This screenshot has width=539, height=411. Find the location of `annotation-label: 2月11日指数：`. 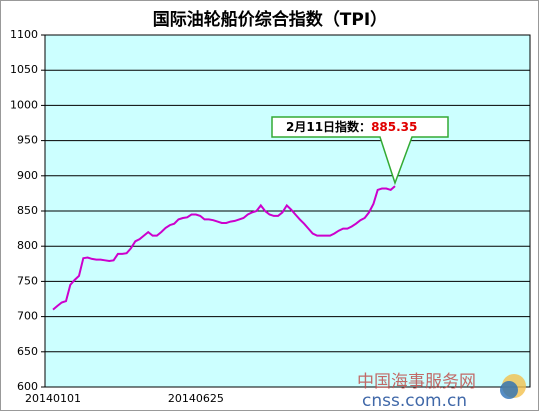

annotation-label: 2月11日指数： is located at coordinates (328, 126).